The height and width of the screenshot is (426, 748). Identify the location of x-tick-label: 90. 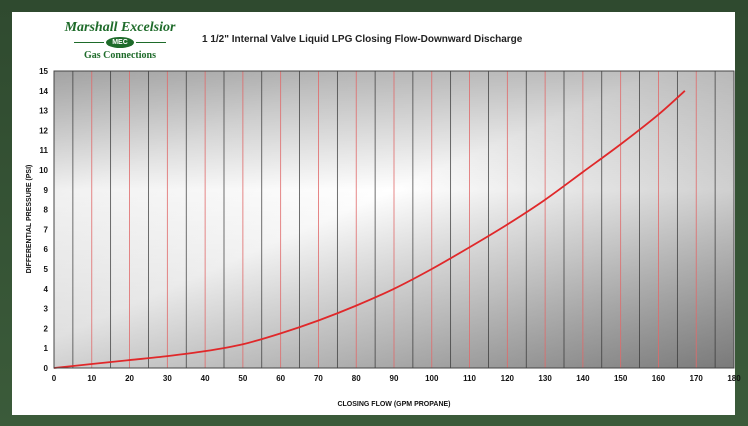
(394, 378).